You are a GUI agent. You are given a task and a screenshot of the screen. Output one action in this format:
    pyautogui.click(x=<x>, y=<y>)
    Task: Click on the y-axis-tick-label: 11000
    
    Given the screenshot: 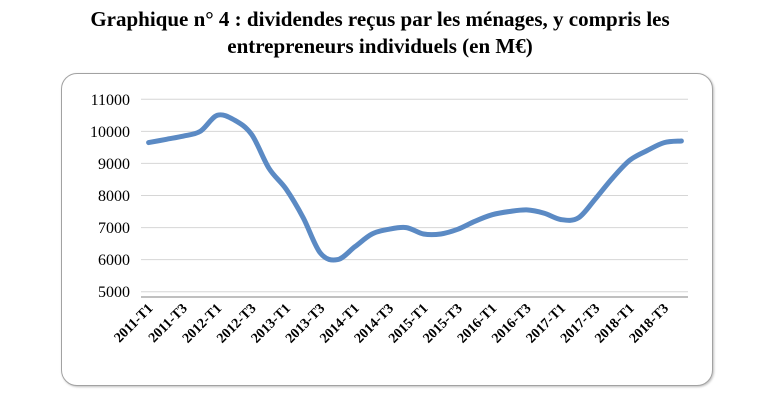 What is the action you would take?
    pyautogui.click(x=110, y=100)
    